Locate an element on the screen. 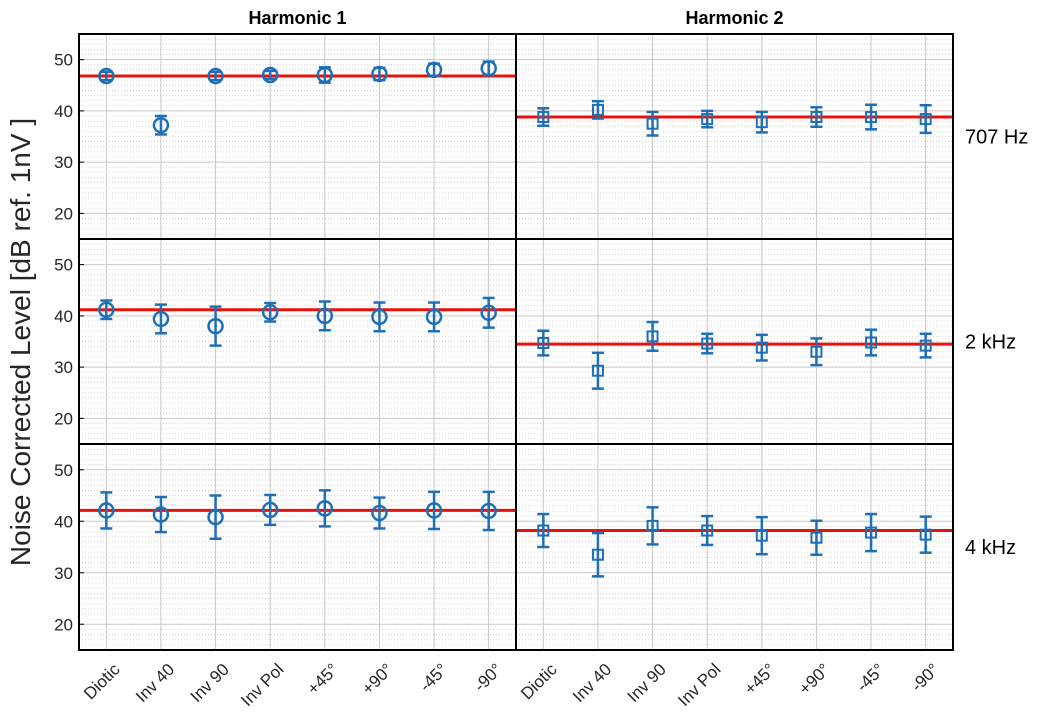  y-tick-label: 50 is located at coordinates (63, 470).